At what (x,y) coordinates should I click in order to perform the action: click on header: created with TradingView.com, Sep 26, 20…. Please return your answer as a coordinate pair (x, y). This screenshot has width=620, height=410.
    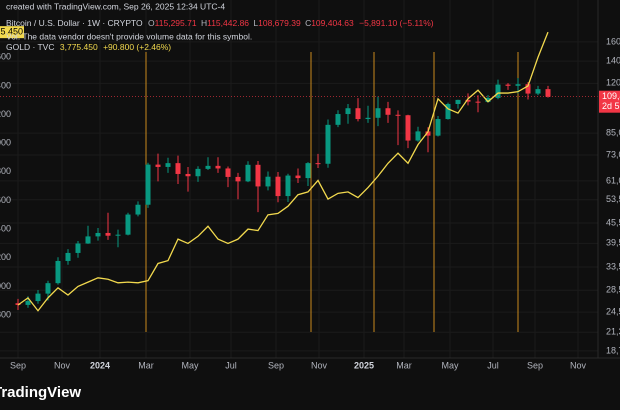
    Looking at the image, I should click on (220, 26).